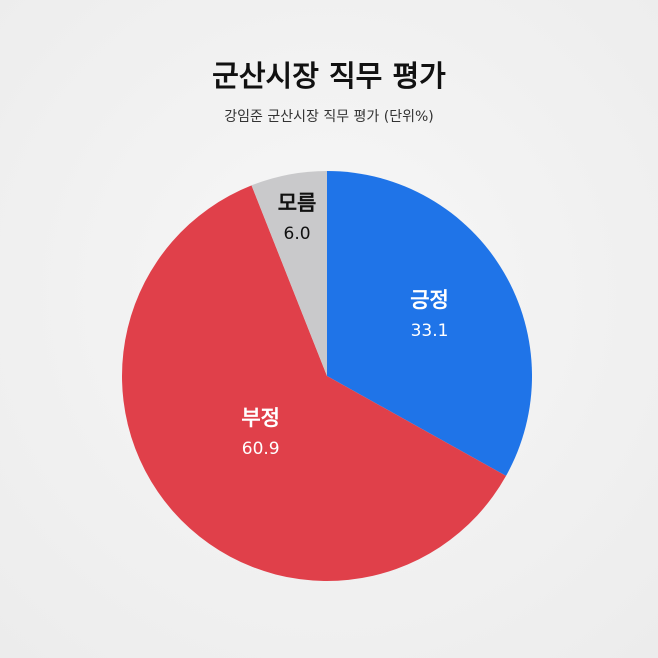  What do you see at coordinates (297, 203) in the screenshot?
I see `slice-label: 모름` at bounding box center [297, 203].